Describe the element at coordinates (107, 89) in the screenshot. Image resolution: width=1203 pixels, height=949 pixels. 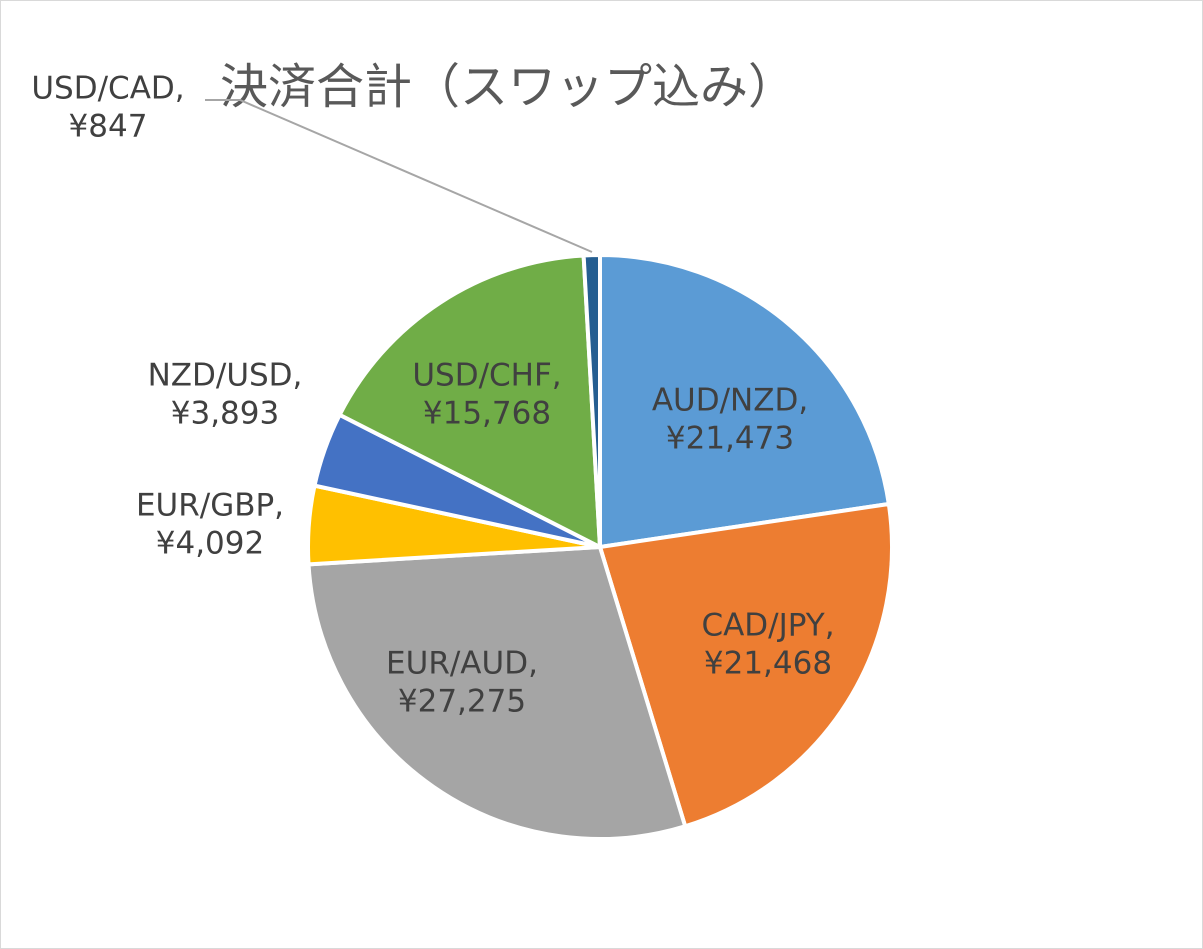
I see `data-label-category: USD/CAD,` at that location.